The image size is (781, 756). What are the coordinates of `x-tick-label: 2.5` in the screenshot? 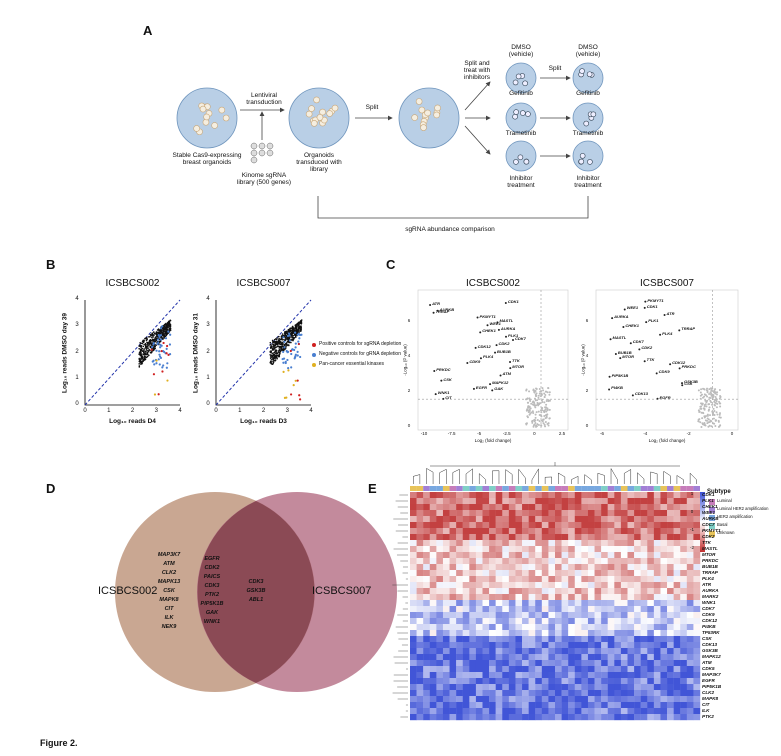 It's located at (562, 434).